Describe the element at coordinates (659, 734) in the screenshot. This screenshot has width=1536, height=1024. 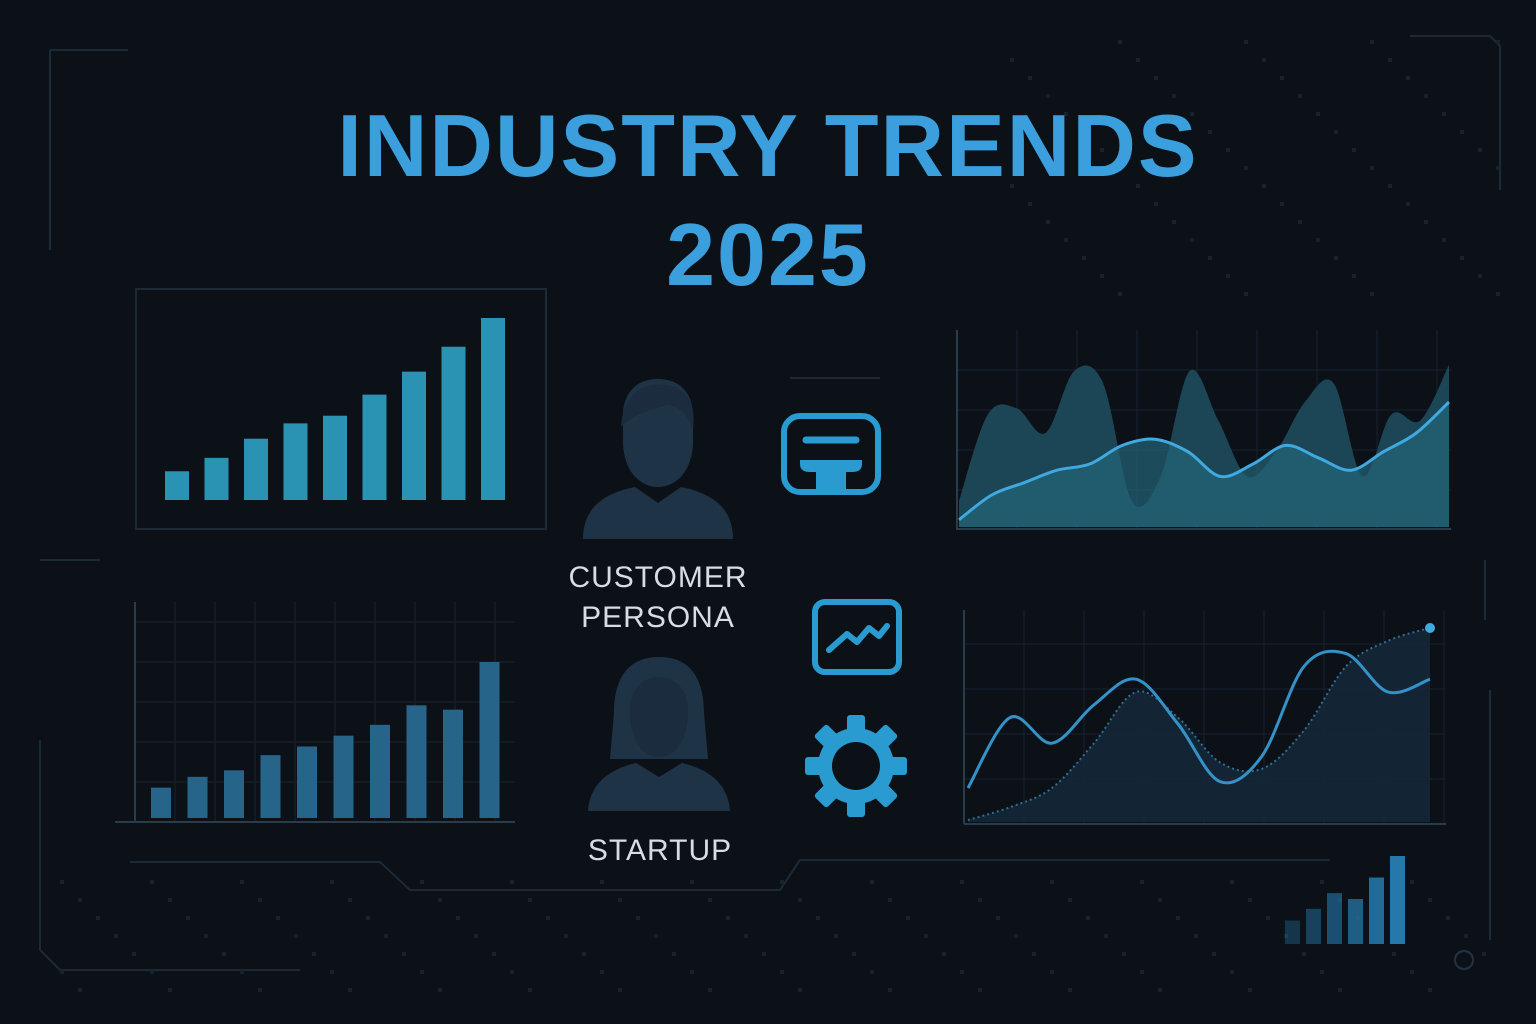
I see `user-female-icon` at that location.